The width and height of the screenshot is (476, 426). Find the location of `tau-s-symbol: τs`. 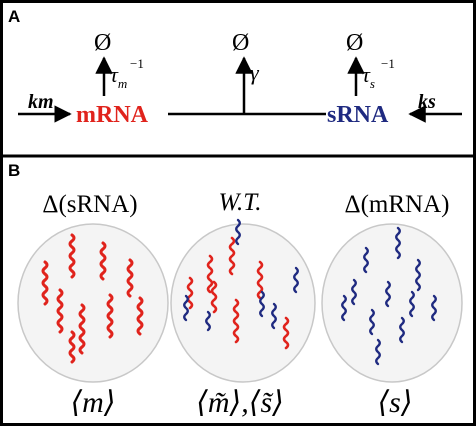

tau-s-symbol: τs is located at coordinates (368, 76).